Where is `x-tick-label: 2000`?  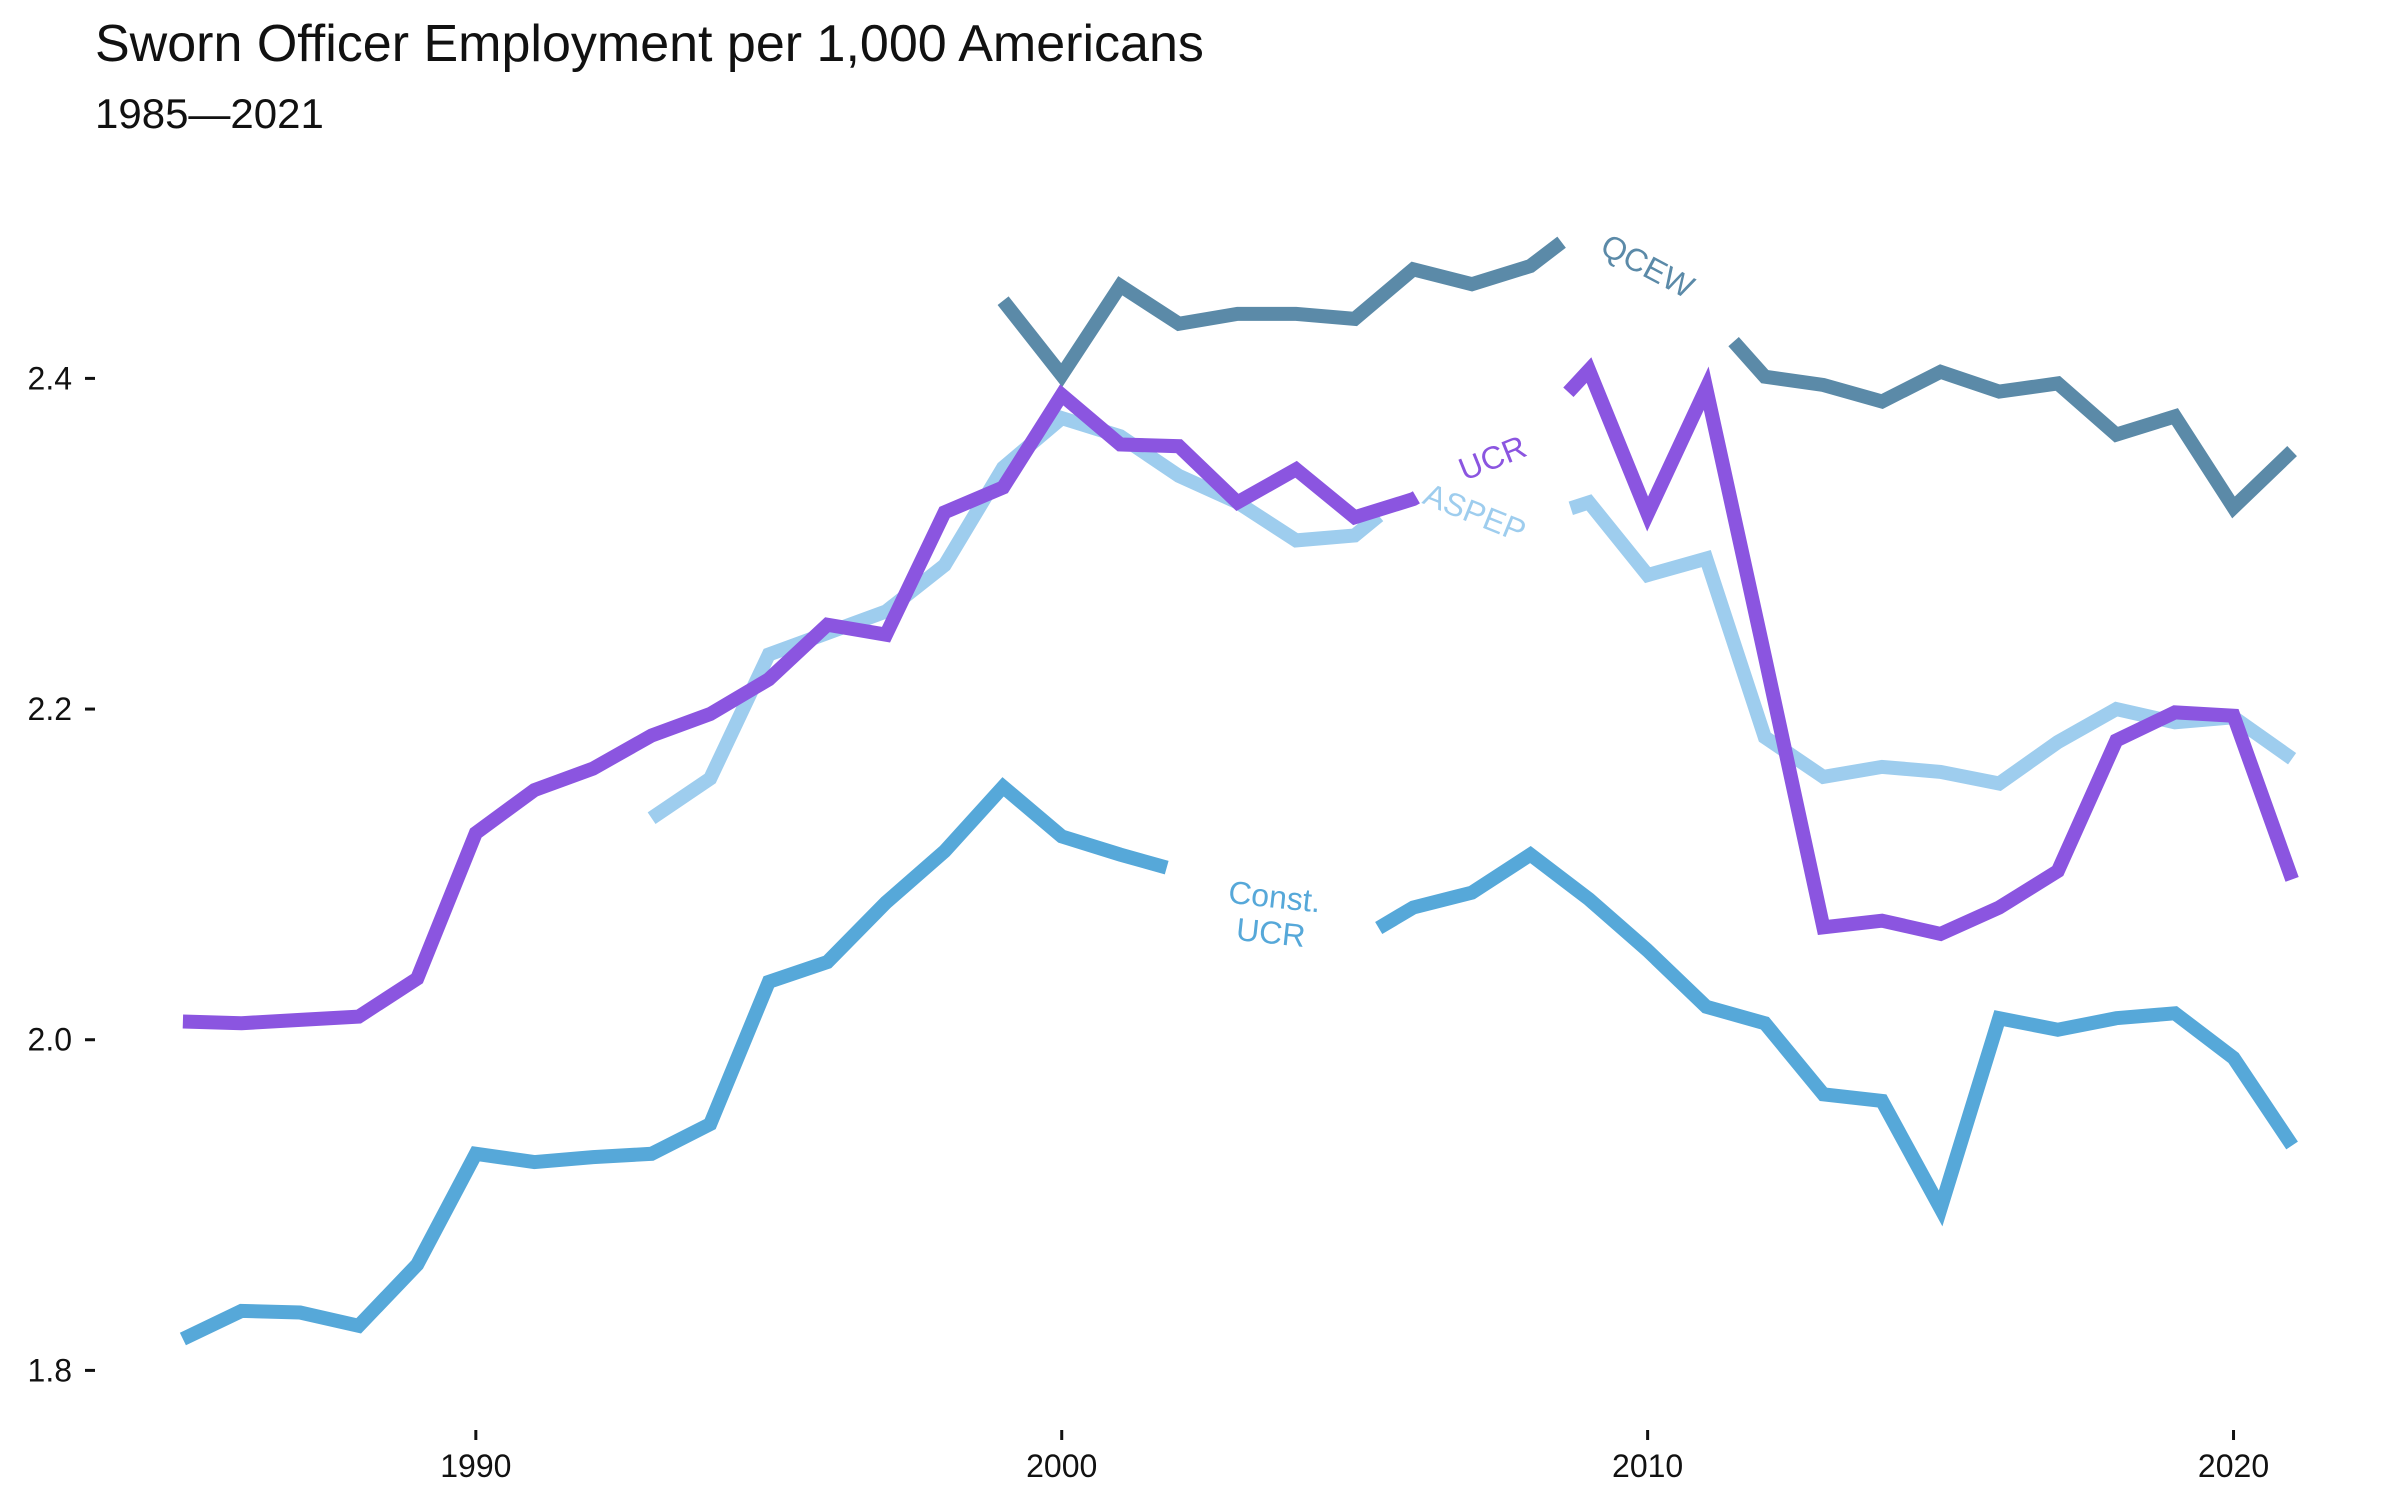
x-tick-label: 2000 is located at coordinates (1061, 1466).